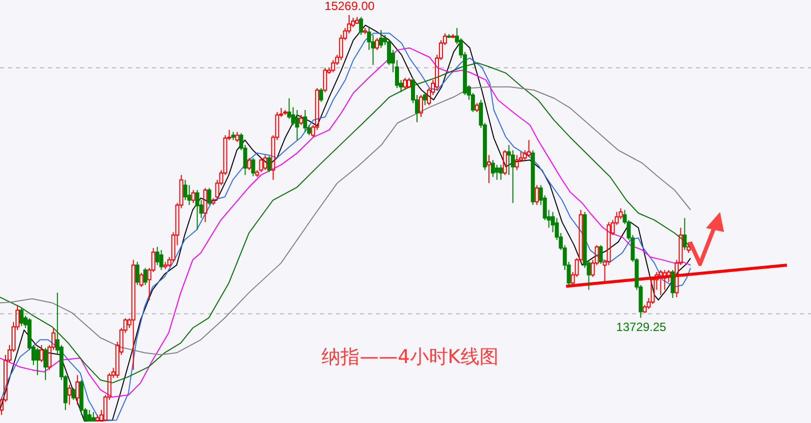 This screenshot has height=423, width=811. I want to click on annotation: 13729.25, so click(641, 327).